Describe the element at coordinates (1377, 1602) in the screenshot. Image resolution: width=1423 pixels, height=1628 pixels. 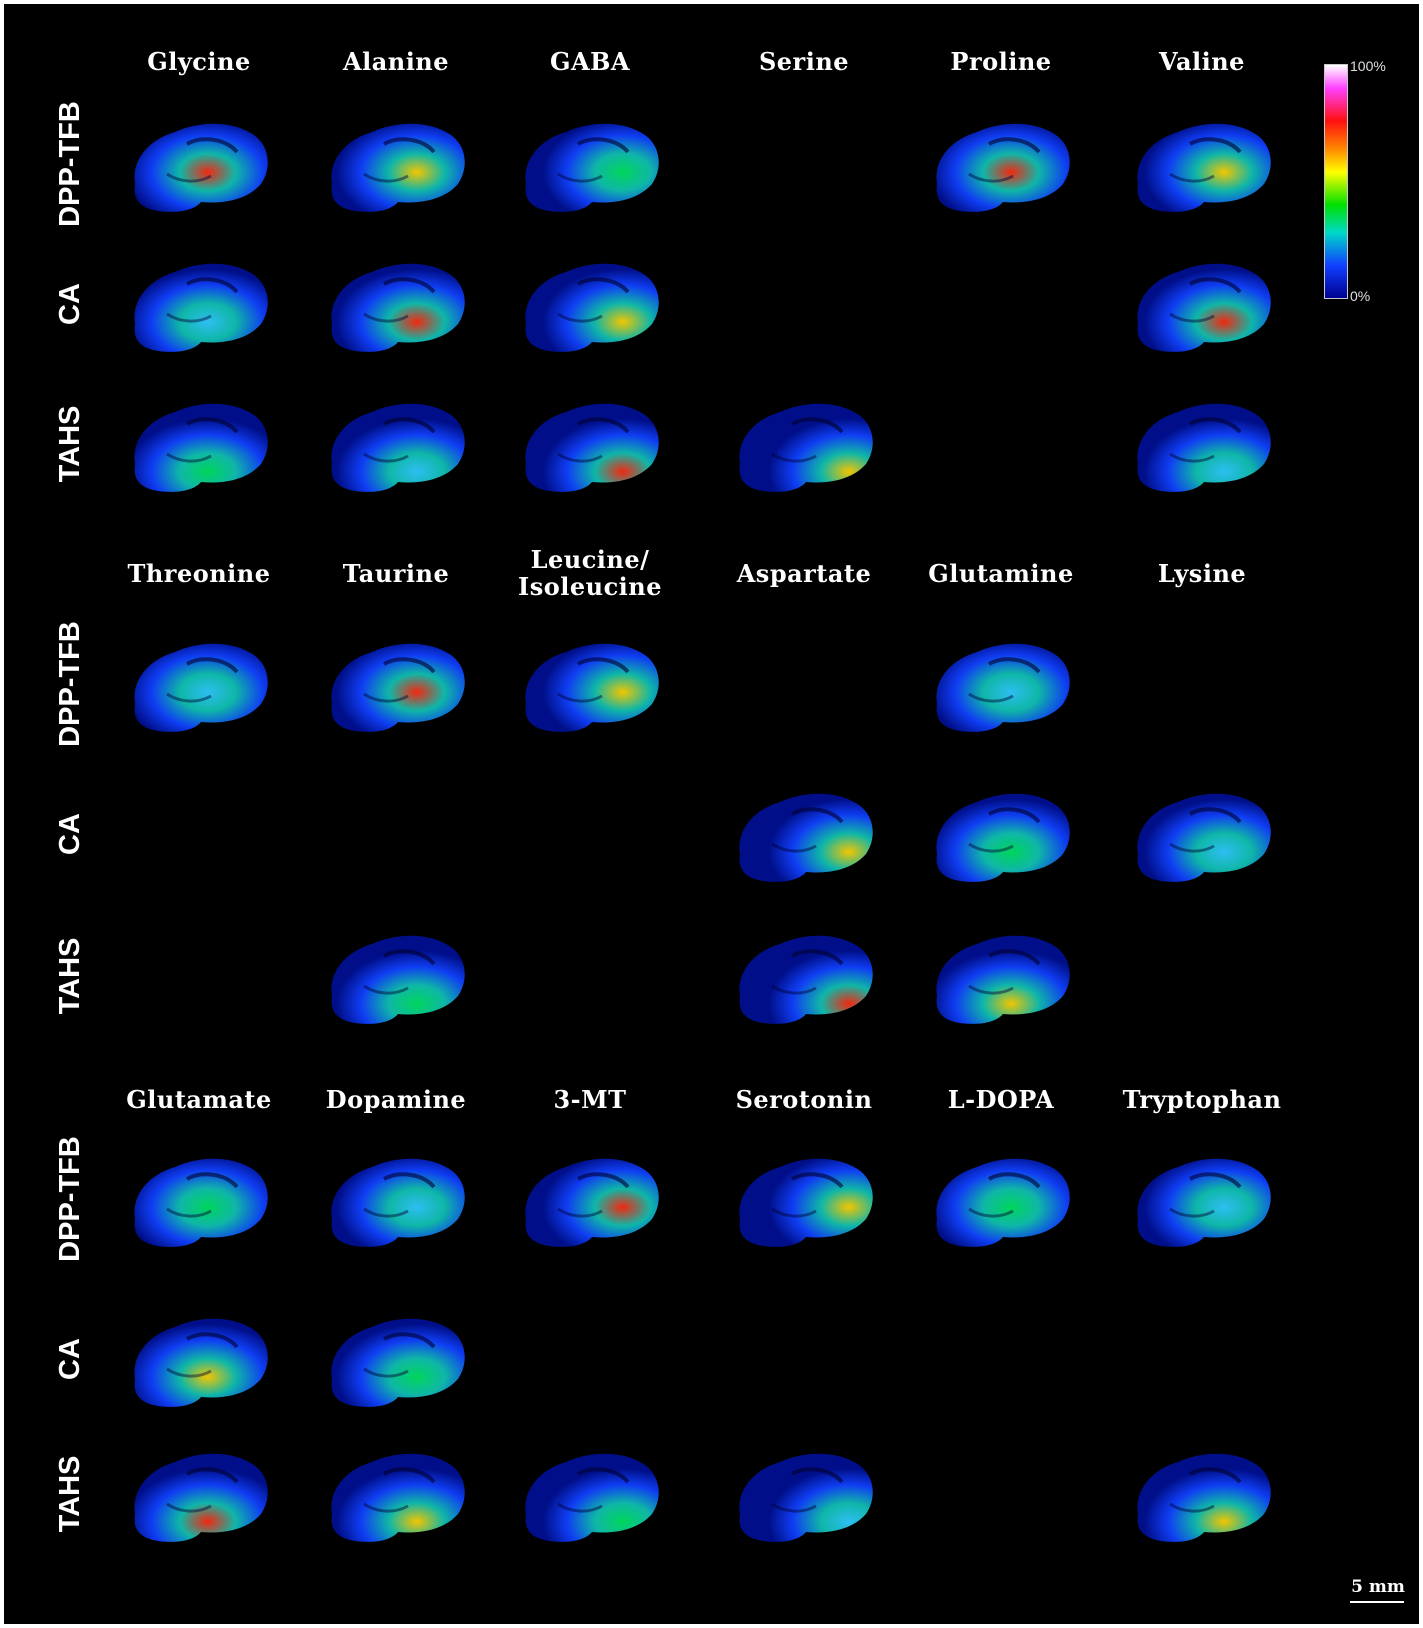
I see `scale-bar` at that location.